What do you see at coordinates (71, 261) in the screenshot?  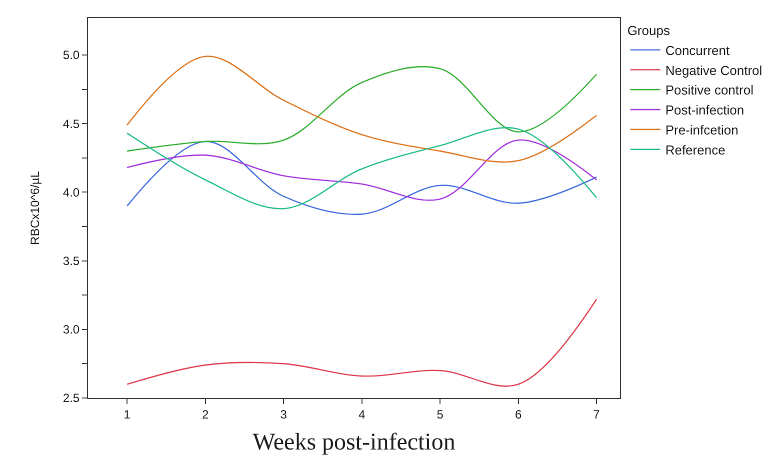 I see `y-tick-label: 3.5` at bounding box center [71, 261].